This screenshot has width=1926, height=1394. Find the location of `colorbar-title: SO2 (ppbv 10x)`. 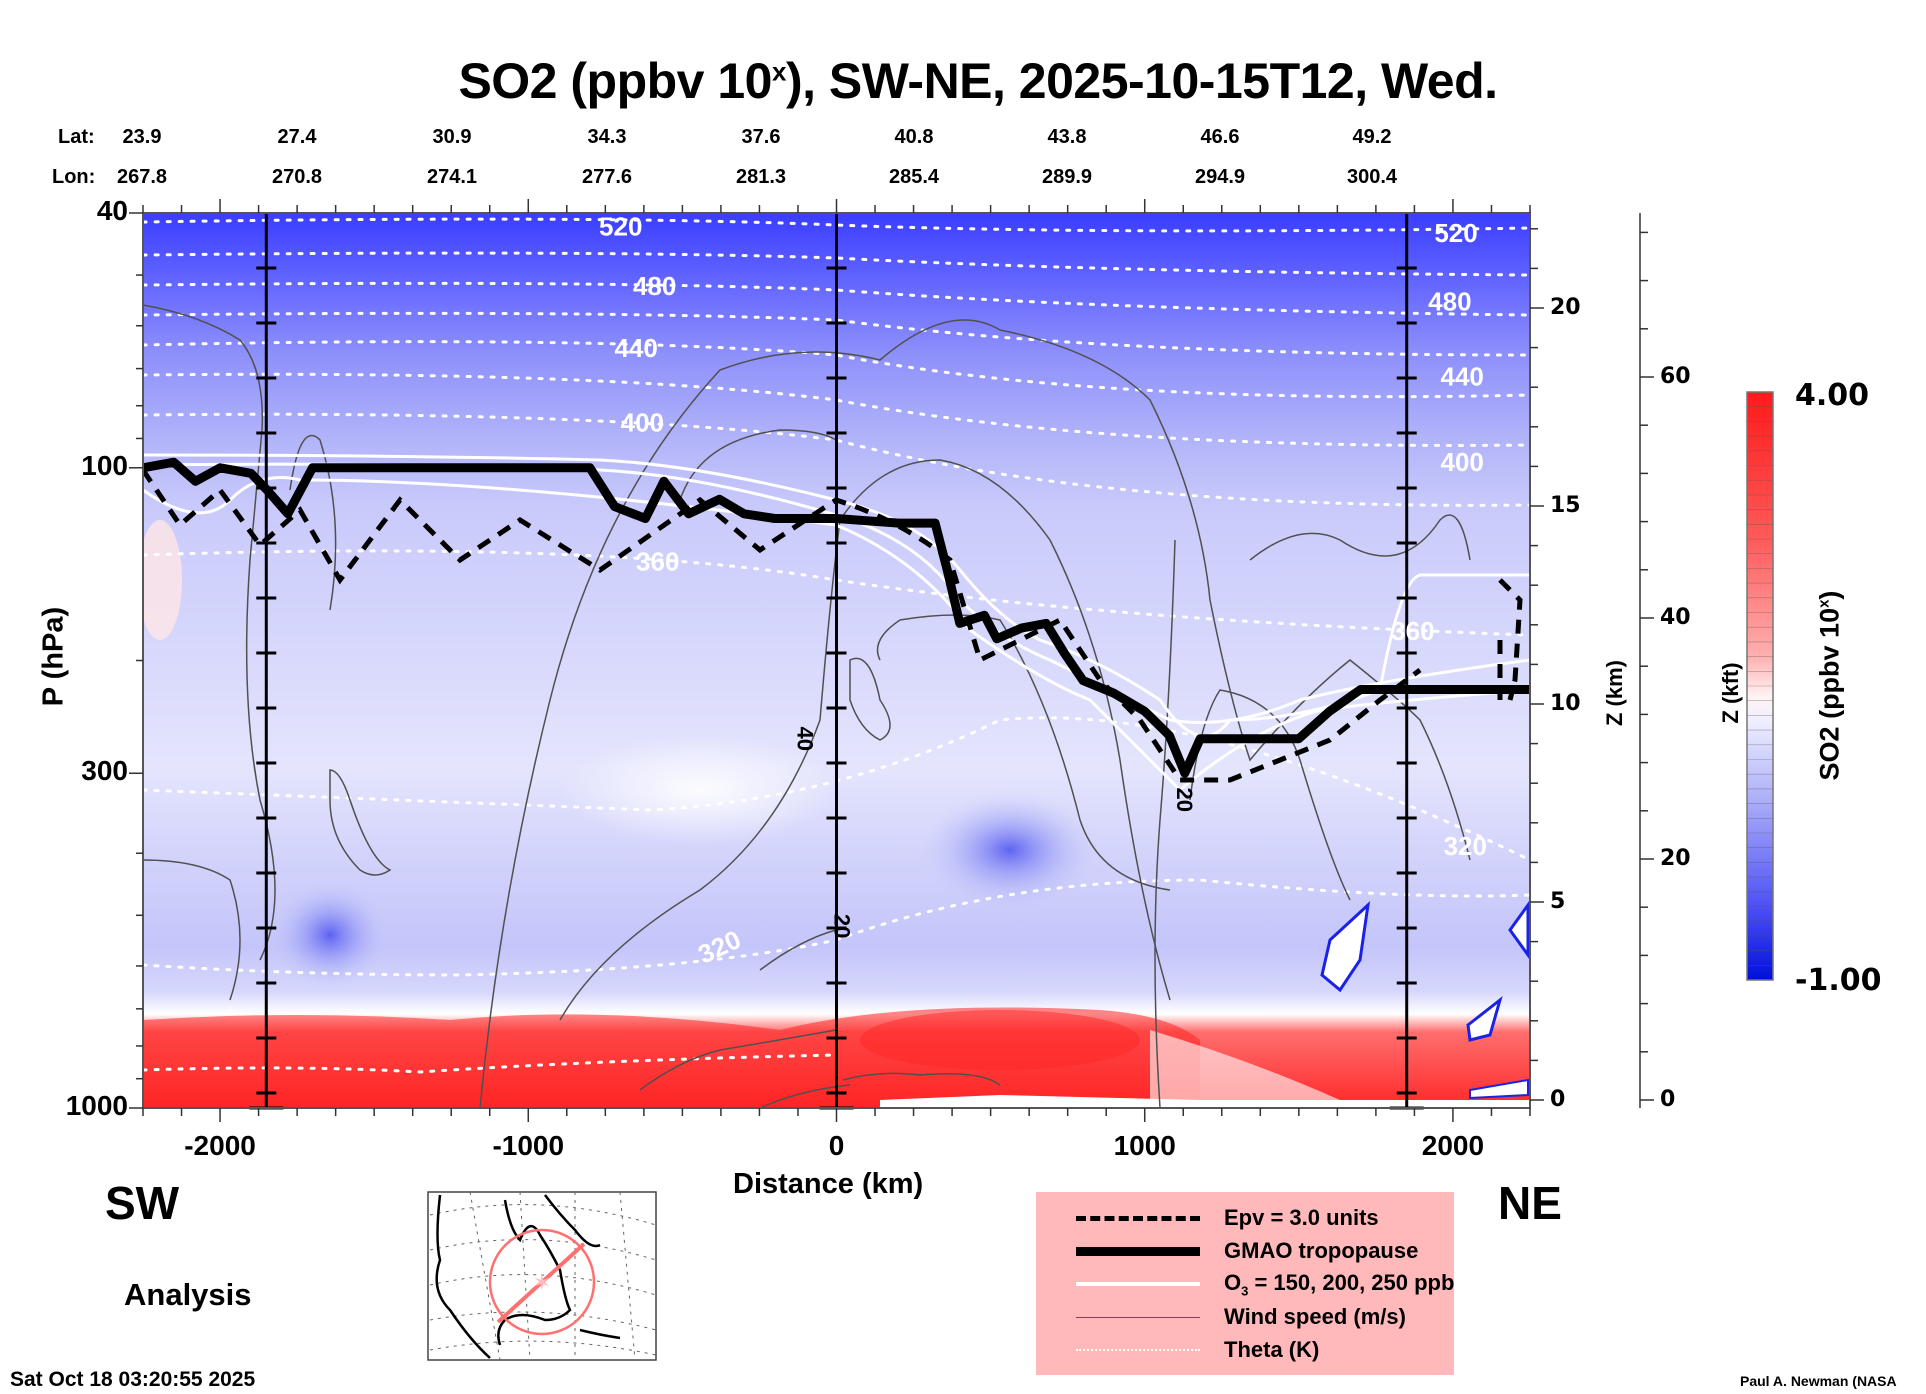

colorbar-title: SO2 (ppbv 10x) is located at coordinates (1830, 686).